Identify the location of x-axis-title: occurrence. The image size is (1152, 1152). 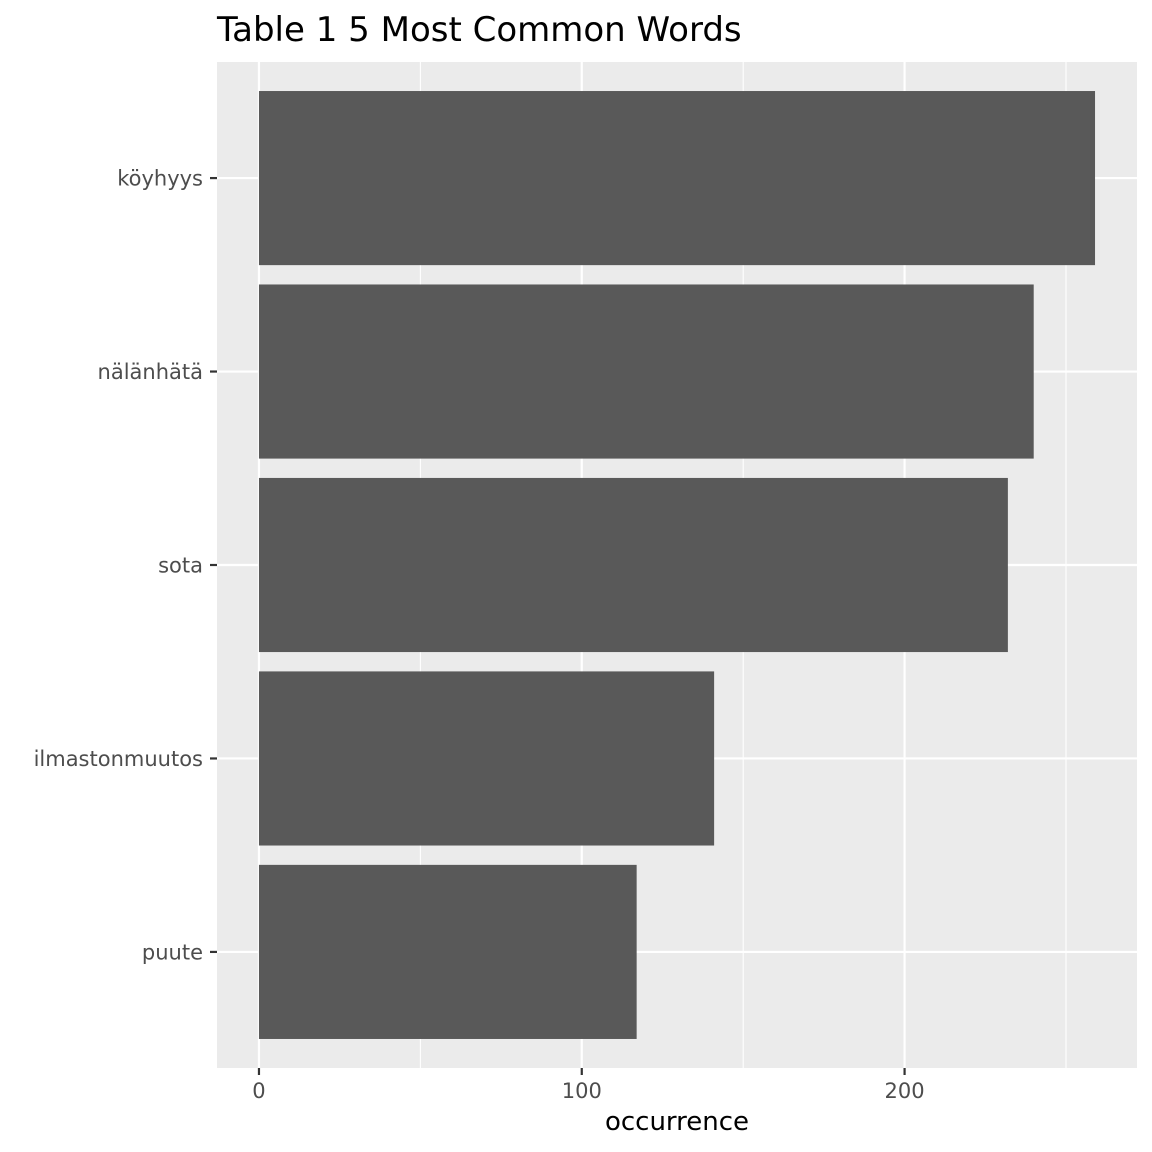
(677, 1122).